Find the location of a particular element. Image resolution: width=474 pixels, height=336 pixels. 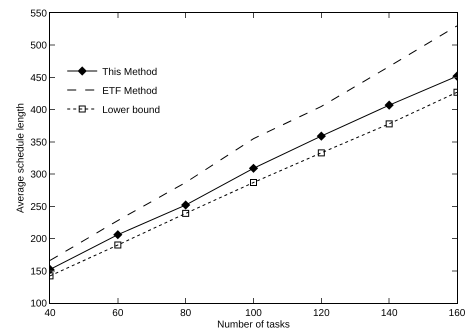

x-tick-label: 80 is located at coordinates (186, 313).